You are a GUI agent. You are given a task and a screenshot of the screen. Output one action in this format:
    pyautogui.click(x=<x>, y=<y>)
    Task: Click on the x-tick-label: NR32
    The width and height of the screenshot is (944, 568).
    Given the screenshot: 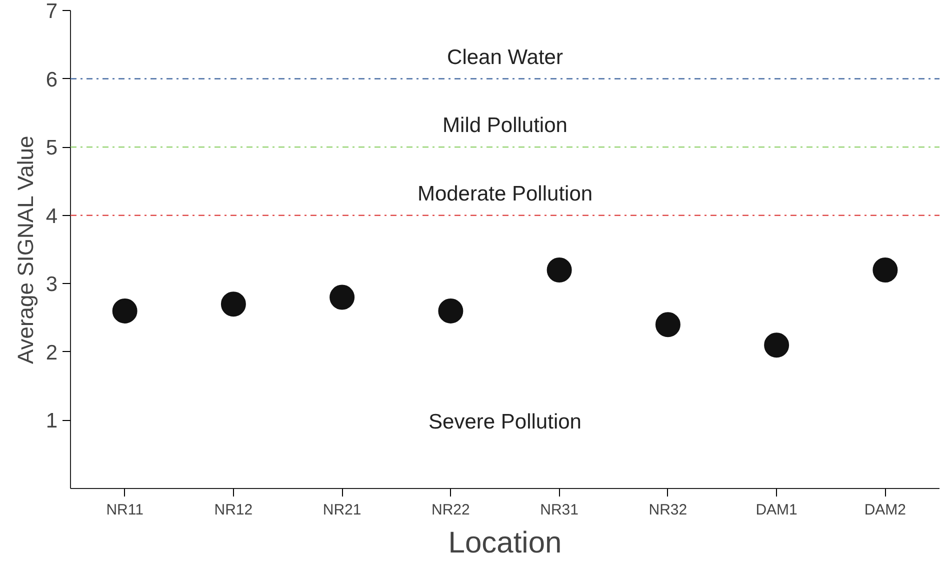 What is the action you would take?
    pyautogui.click(x=668, y=510)
    